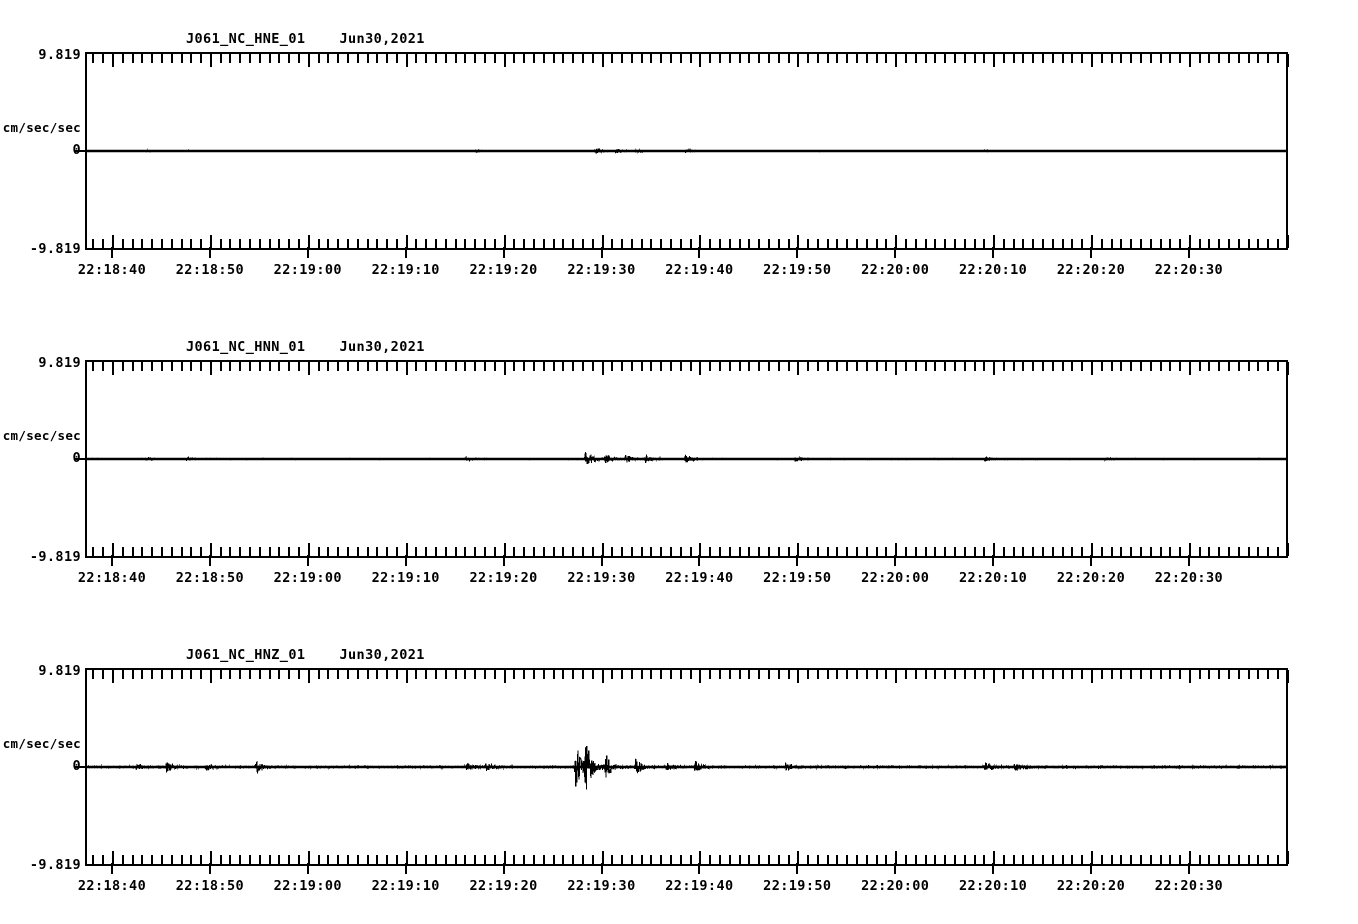 Image resolution: width=1358 pixels, height=924 pixels. I want to click on waveform-hnn, so click(686, 458).